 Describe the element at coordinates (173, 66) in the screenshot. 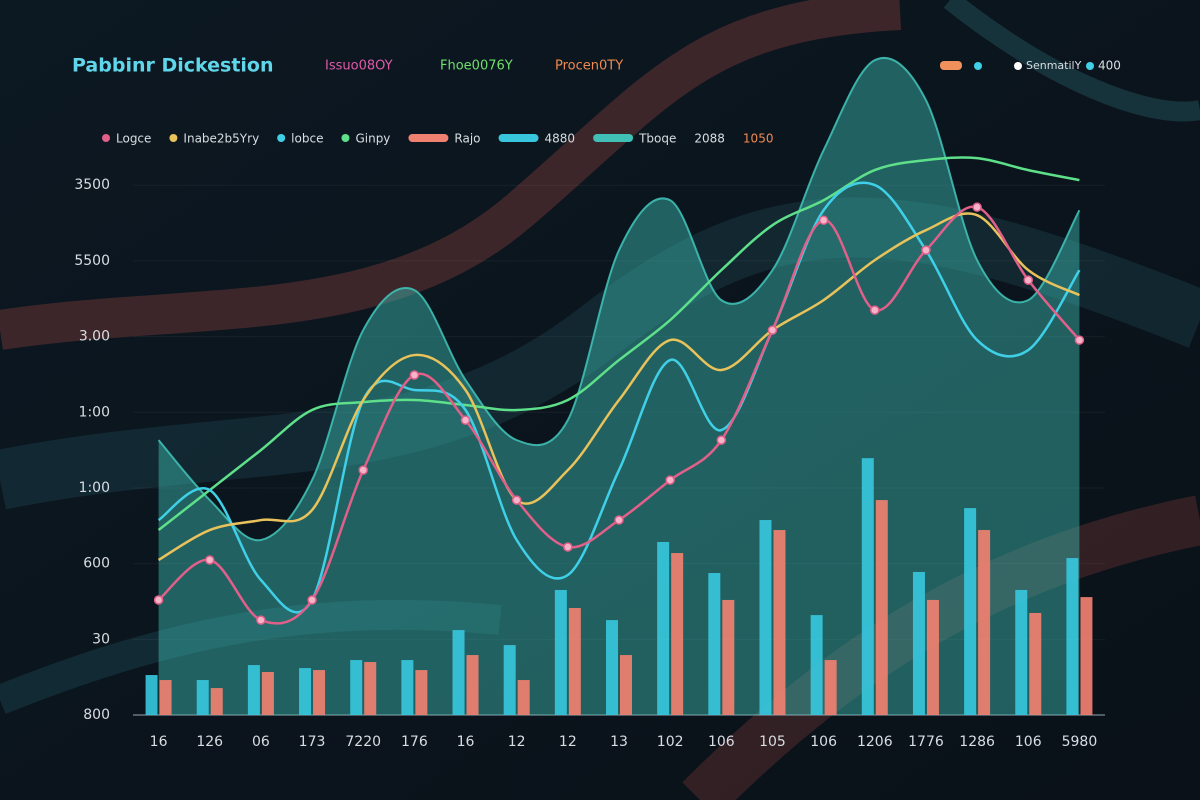

I see `chart-title: Pabbinr Dickestion` at that location.